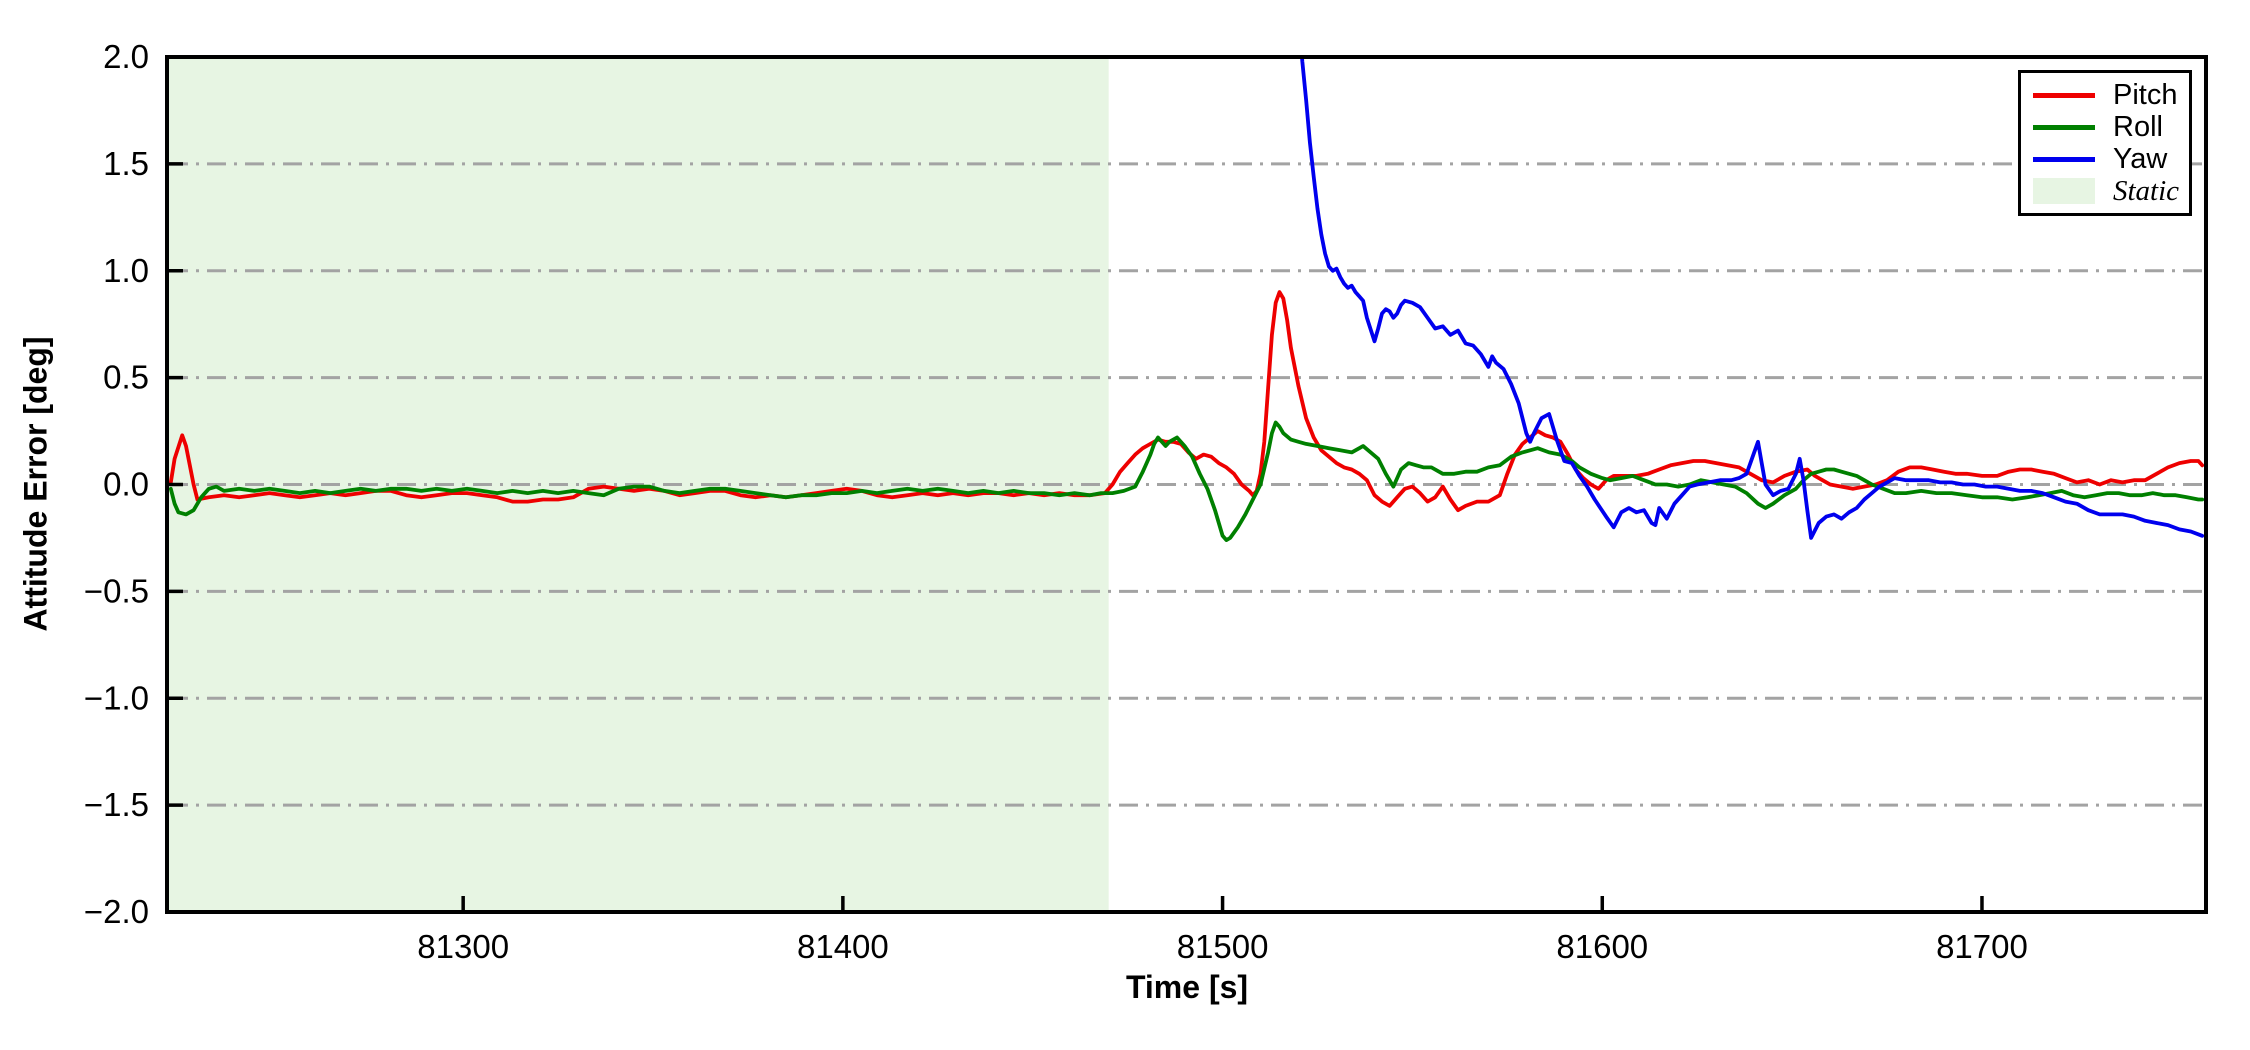 The width and height of the screenshot is (2250, 1050). Describe the element at coordinates (1223, 946) in the screenshot. I see `x-tick-label: 81500` at that location.